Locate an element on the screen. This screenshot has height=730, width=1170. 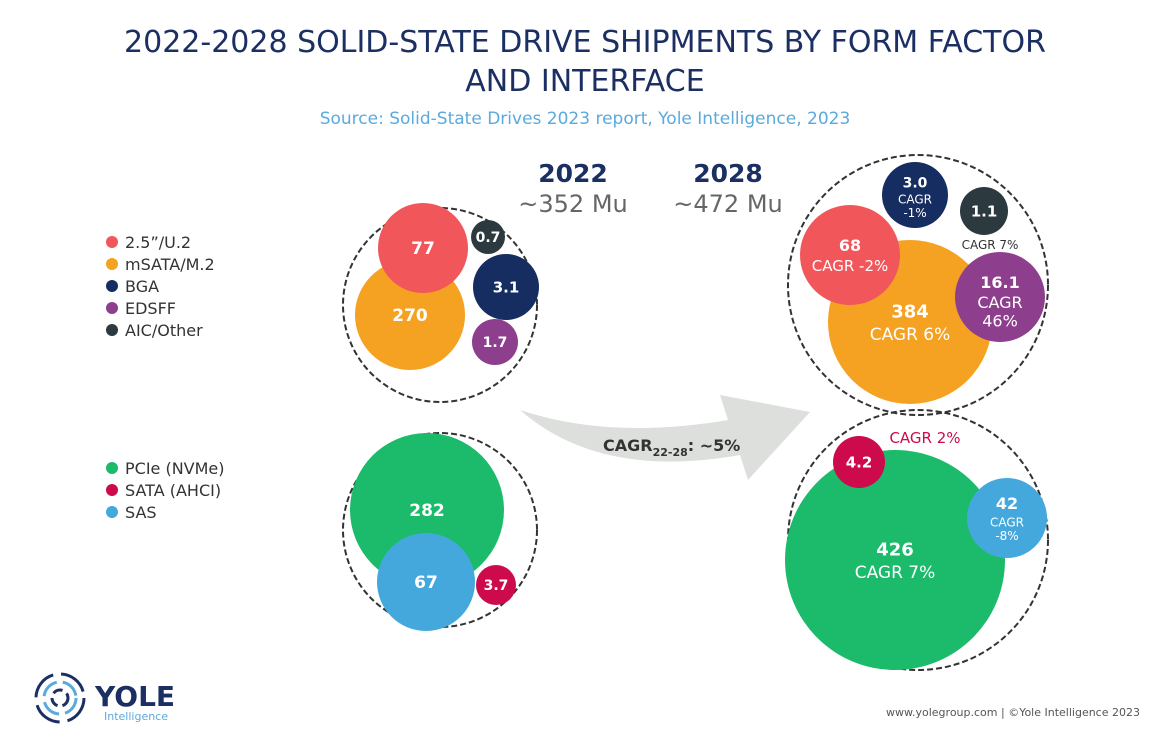
bubble-edsff-2022 is located at coordinates (495, 342).